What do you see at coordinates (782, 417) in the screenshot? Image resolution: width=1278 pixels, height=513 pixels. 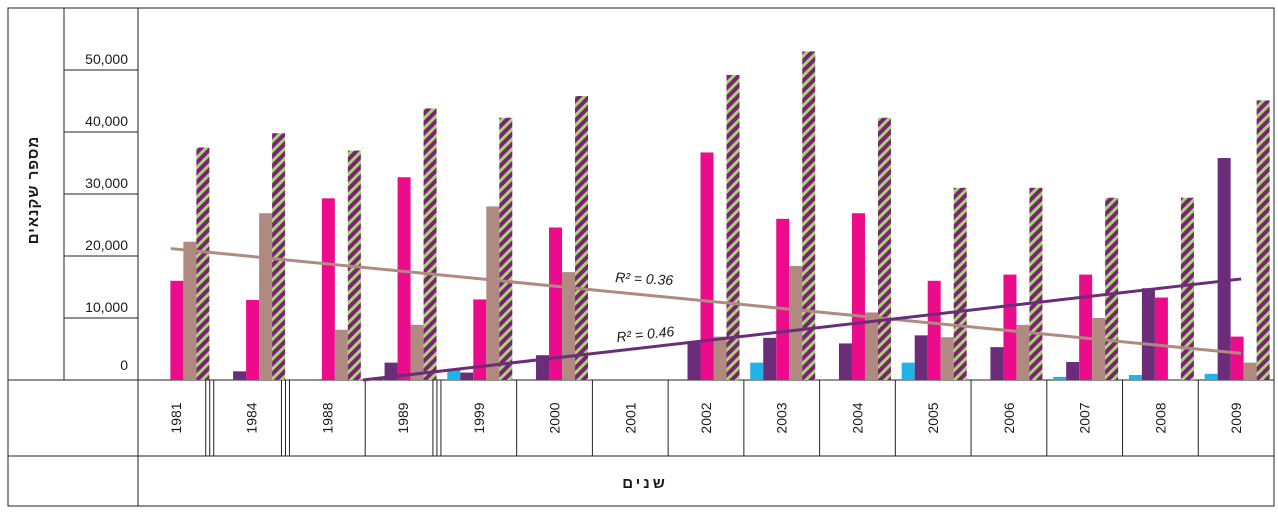 I see `x-tick-label: 2003` at bounding box center [782, 417].